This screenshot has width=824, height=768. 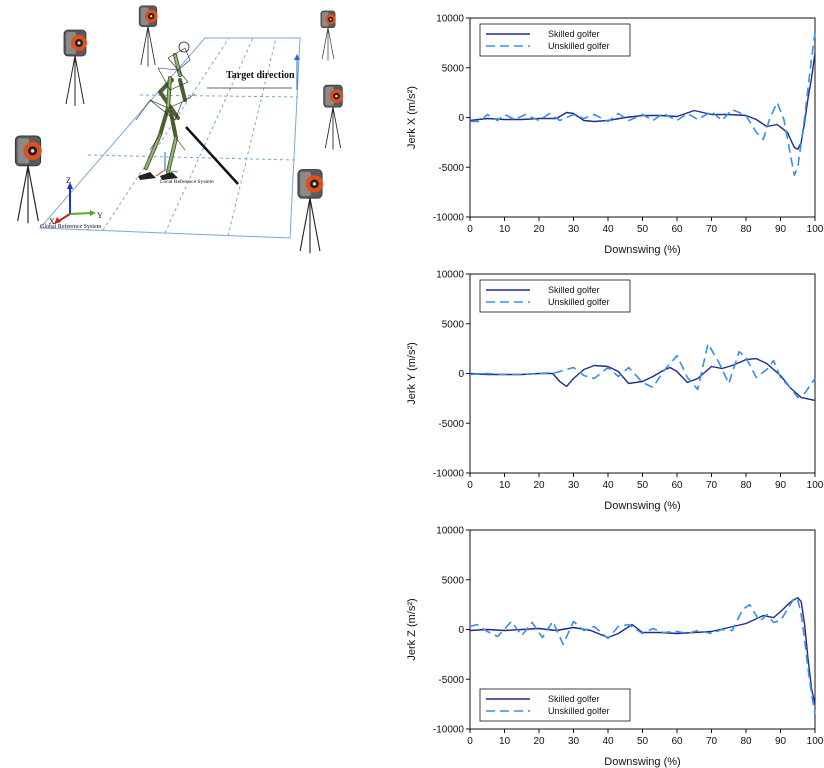 What do you see at coordinates (212, 155) in the screenshot?
I see `golf-club` at bounding box center [212, 155].